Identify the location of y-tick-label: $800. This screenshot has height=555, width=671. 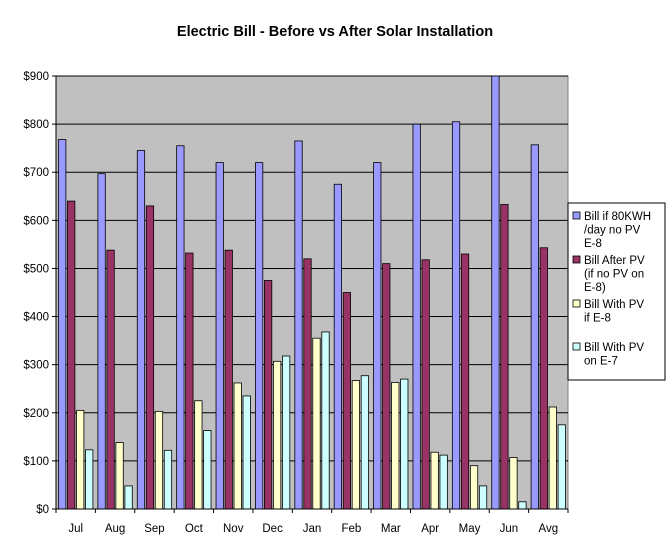
(36, 125).